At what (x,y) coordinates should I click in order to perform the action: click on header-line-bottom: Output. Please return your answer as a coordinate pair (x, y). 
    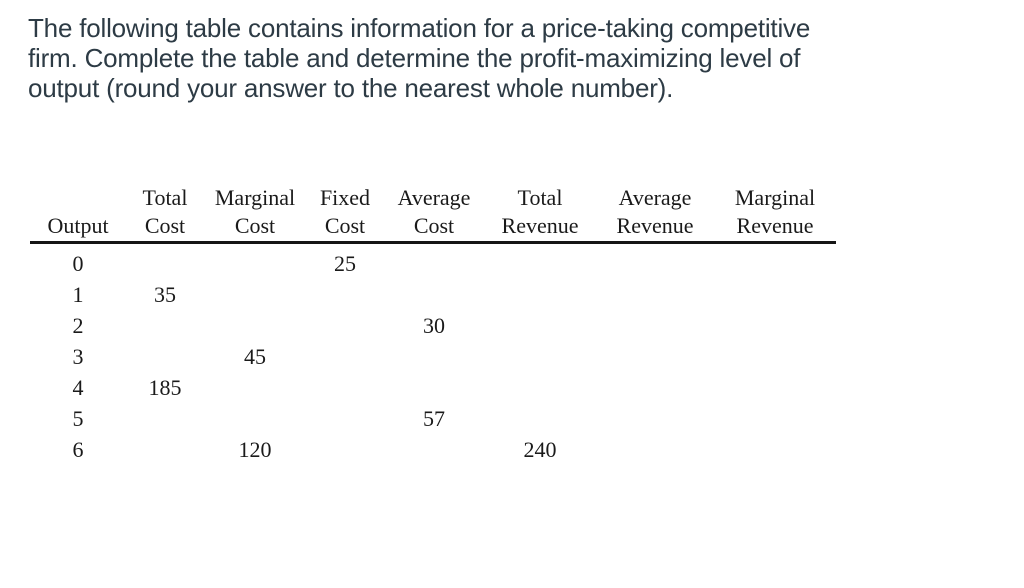
    Looking at the image, I should click on (78, 225).